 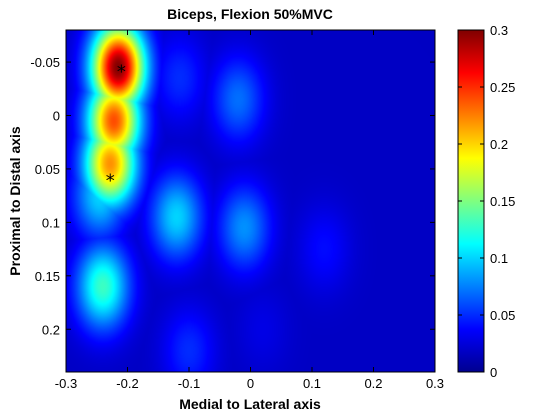 I want to click on colorbar-gradient, so click(x=471, y=201).